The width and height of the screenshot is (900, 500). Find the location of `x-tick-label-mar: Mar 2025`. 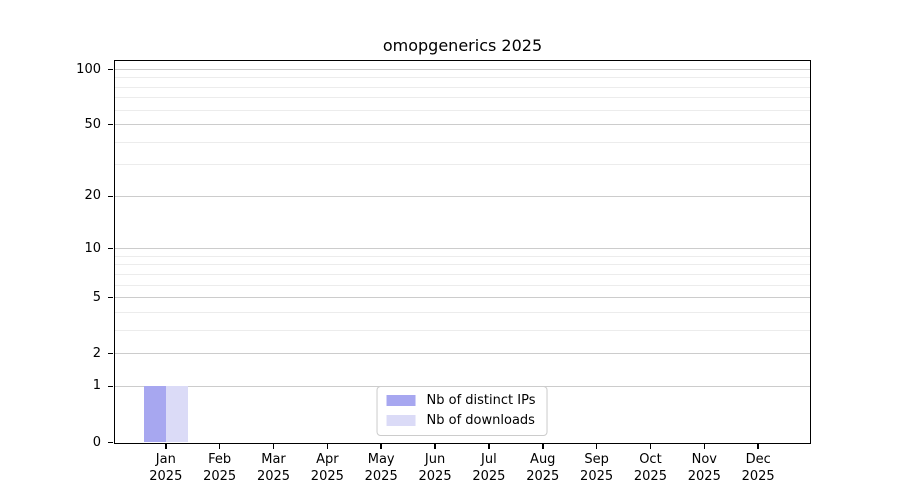

x-tick-label-mar: Mar 2025 is located at coordinates (273, 468).